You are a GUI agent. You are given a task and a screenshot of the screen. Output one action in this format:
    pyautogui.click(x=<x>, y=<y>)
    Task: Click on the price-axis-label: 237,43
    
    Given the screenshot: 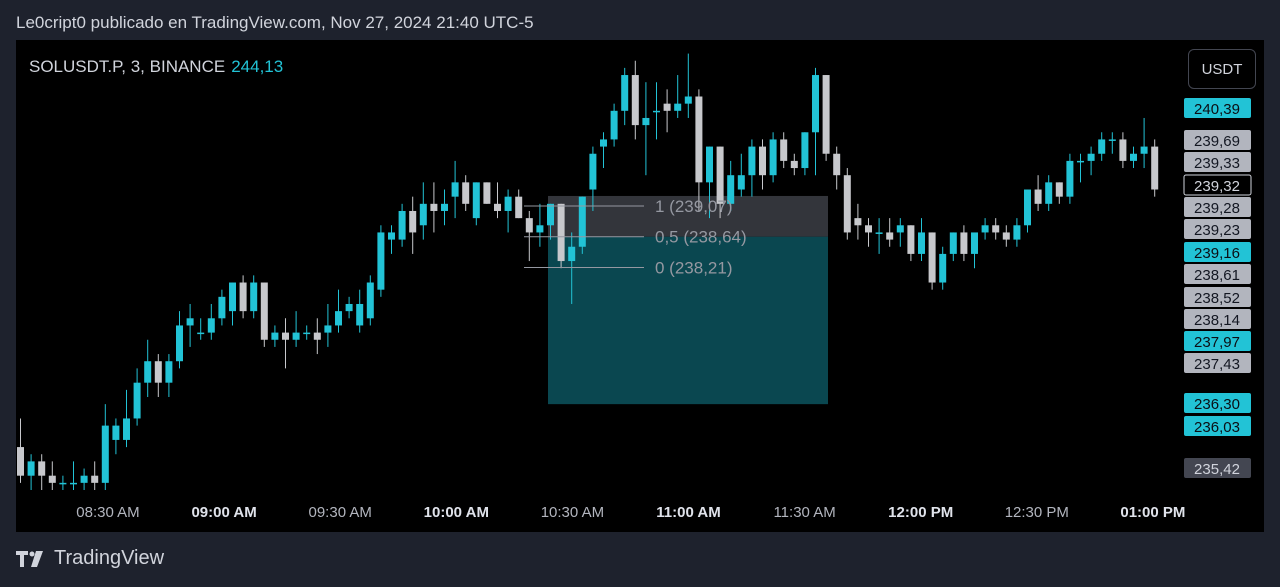 What is the action you would take?
    pyautogui.click(x=1217, y=363)
    